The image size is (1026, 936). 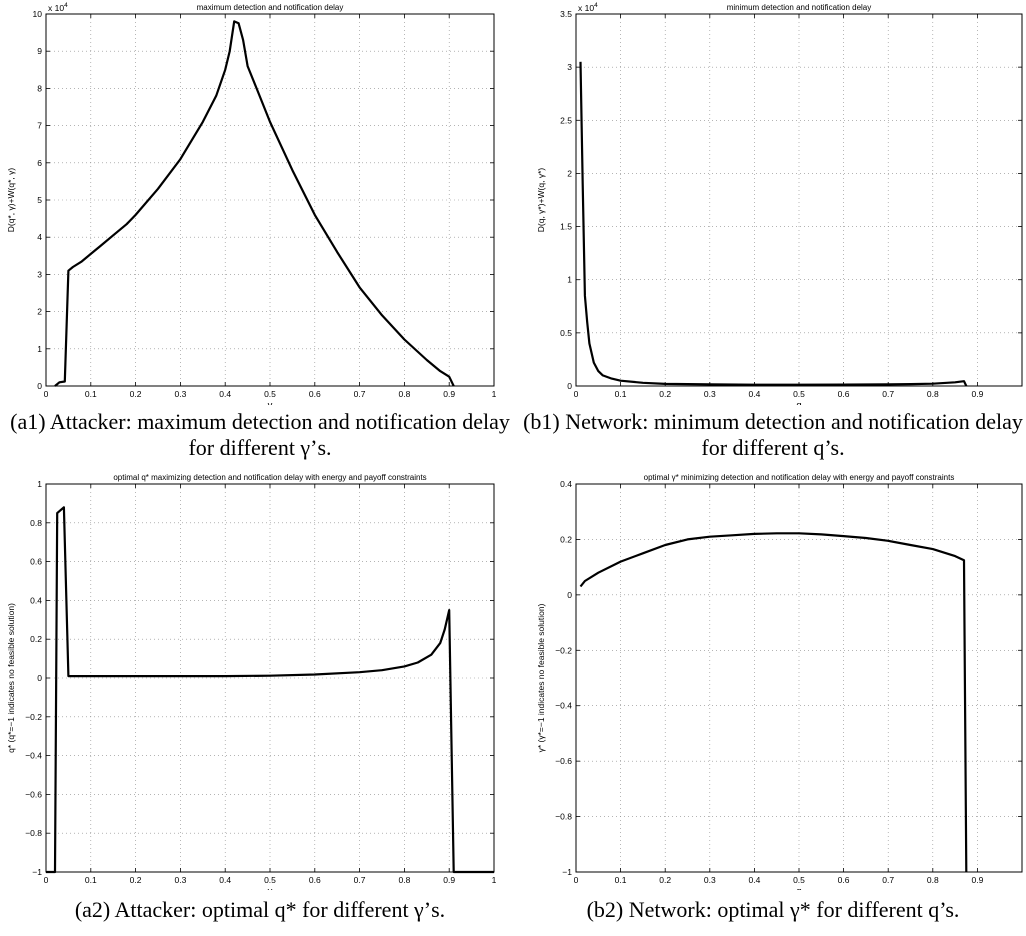 What do you see at coordinates (39, 200) in the screenshot?
I see `y-tick-label: 5` at bounding box center [39, 200].